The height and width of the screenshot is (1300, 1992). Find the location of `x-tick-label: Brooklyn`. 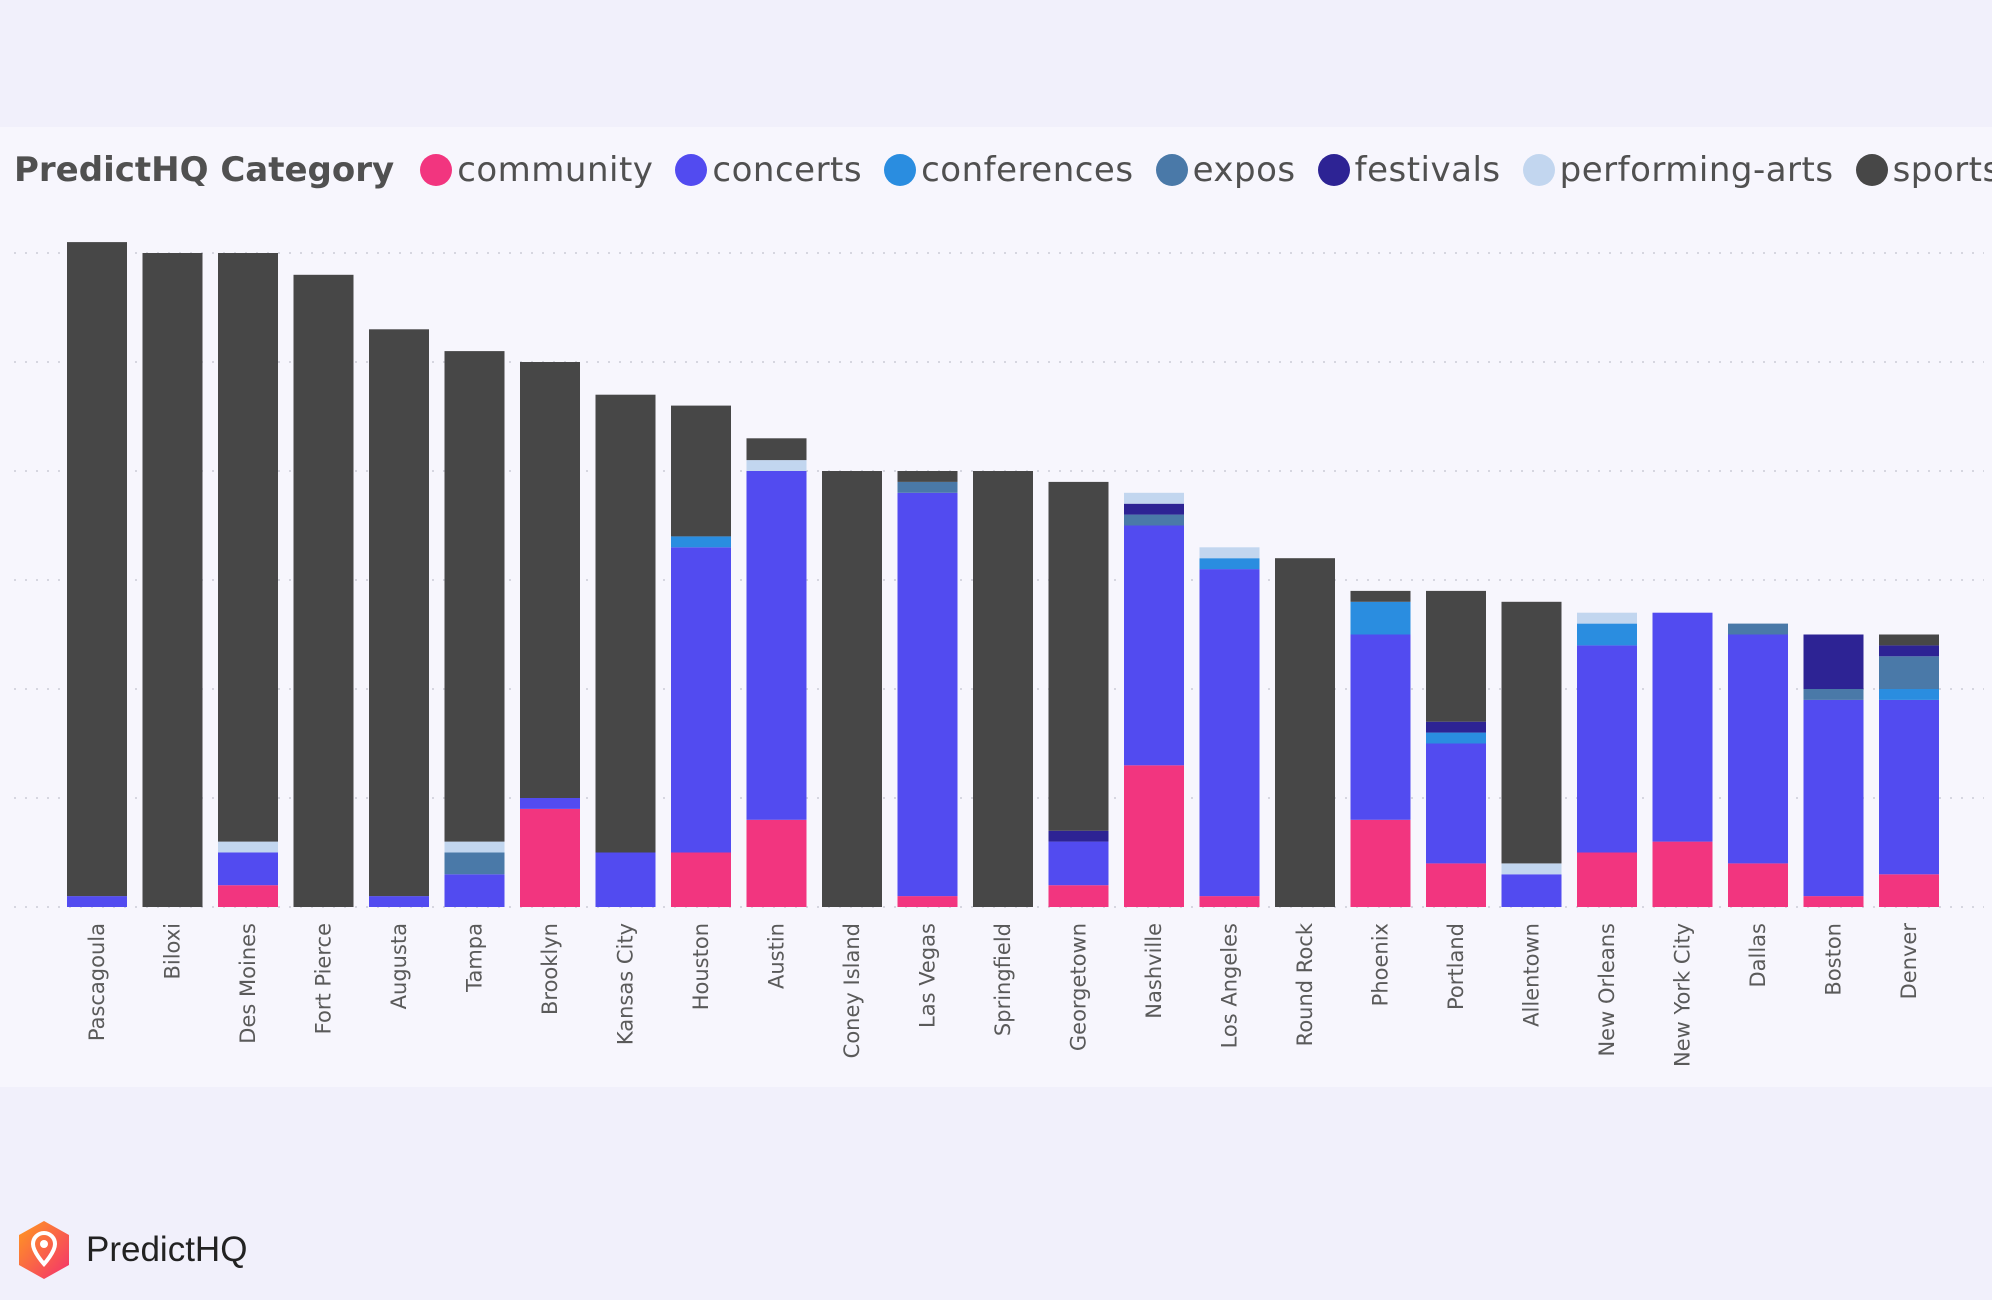

x-tick-label: Brooklyn is located at coordinates (550, 969).